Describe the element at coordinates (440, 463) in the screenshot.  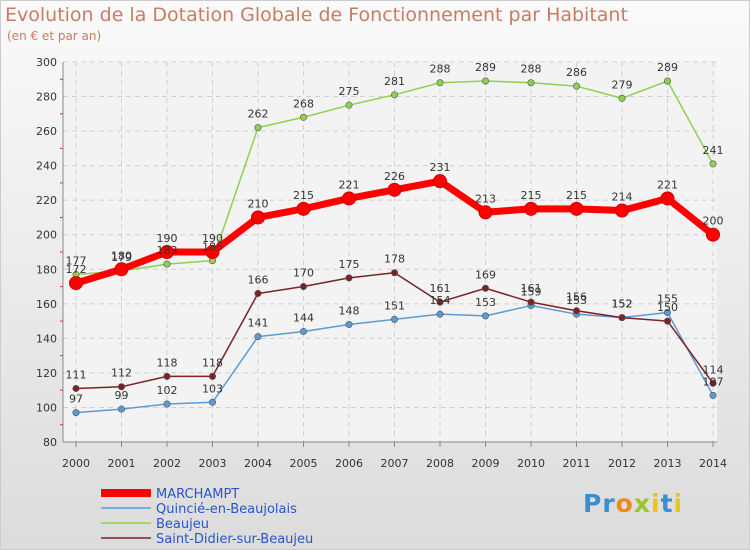
I see `x-tick-label: 2008` at that location.